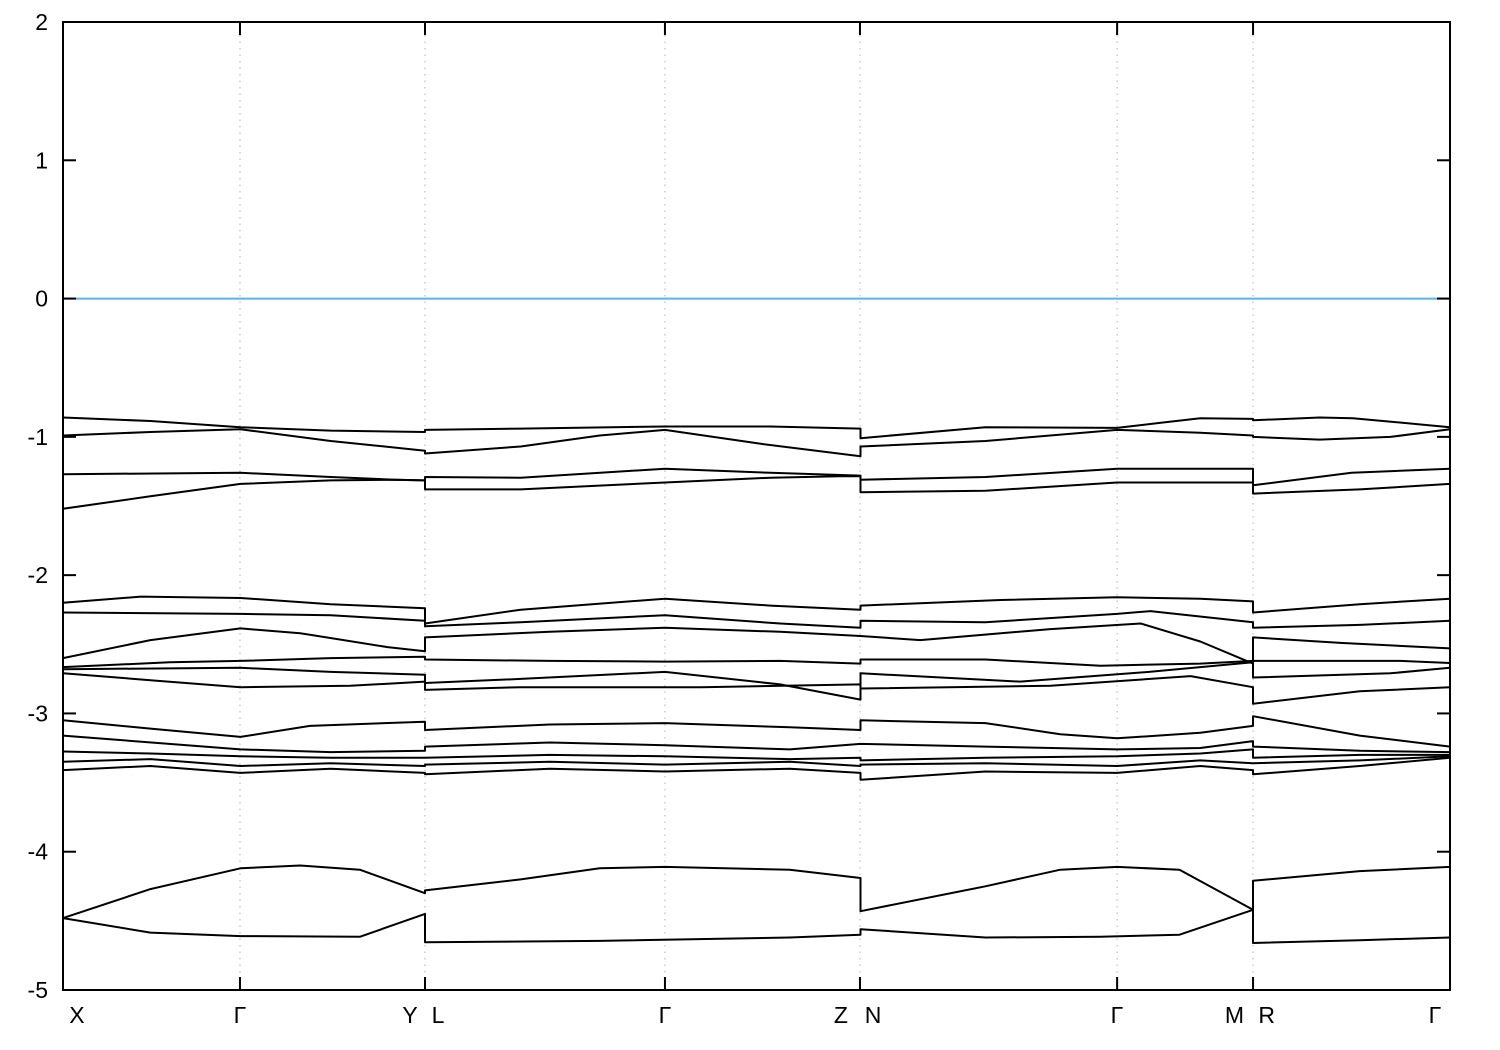 The height and width of the screenshot is (1050, 1500). Describe the element at coordinates (841, 1015) in the screenshot. I see `kpoint-label: Z` at that location.